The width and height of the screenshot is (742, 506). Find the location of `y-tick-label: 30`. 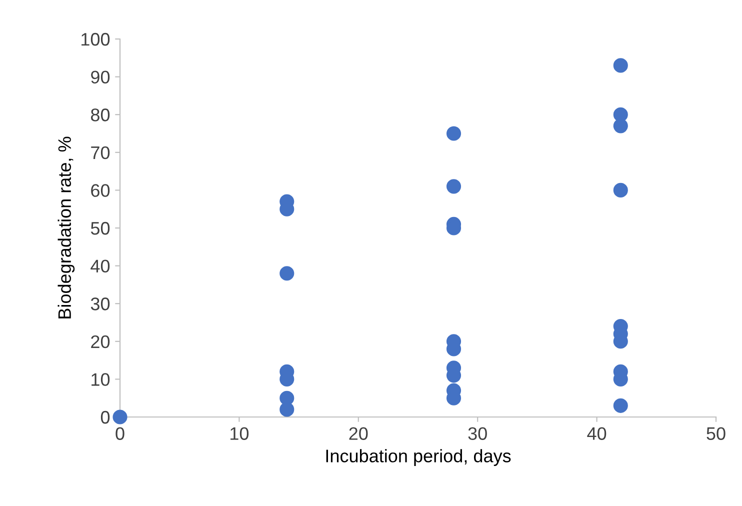

y-tick-label: 30 is located at coordinates (100, 304).